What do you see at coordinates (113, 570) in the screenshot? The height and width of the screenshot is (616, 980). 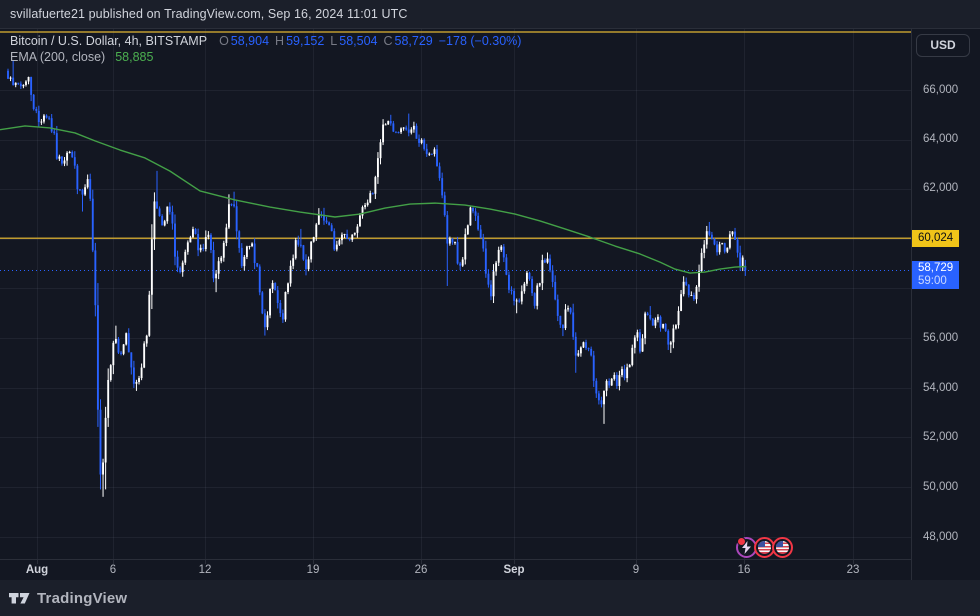 I see `time-tick: 6` at bounding box center [113, 570].